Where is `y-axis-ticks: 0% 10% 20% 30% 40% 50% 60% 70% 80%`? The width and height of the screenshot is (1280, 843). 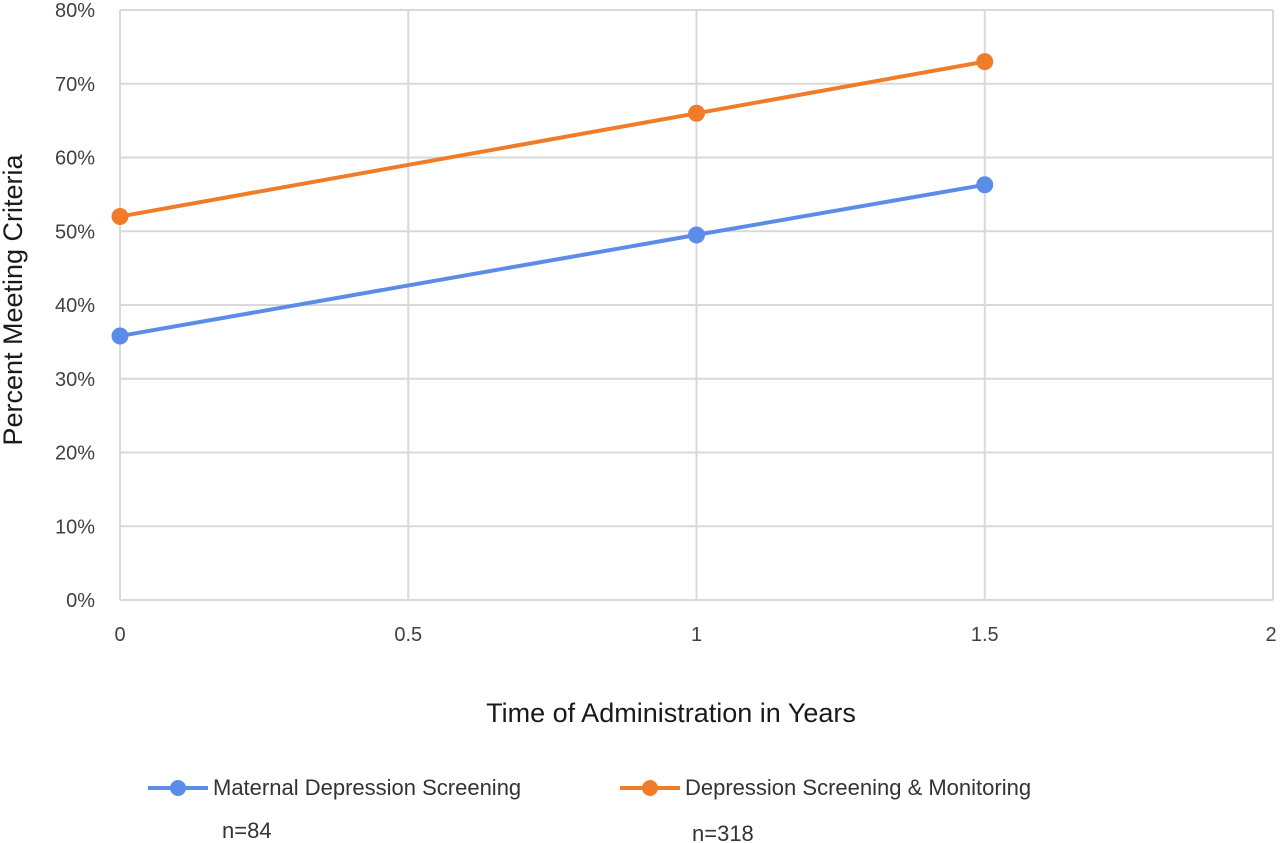 y-axis-ticks: 0% 10% 20% 30% 40% 50% 60% 70% 80% is located at coordinates (75, 306).